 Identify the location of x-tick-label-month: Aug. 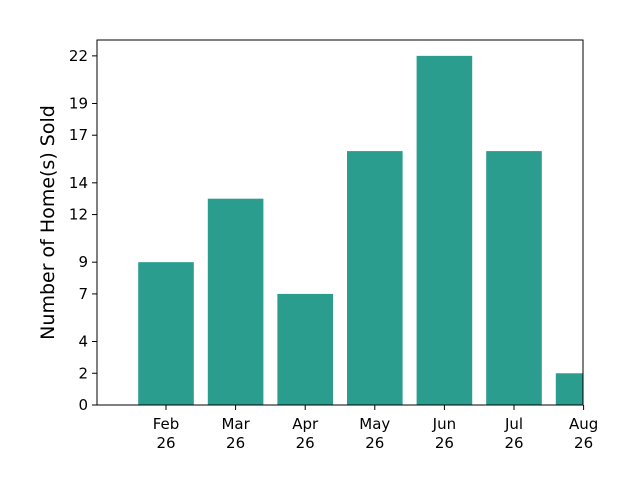
(583, 424).